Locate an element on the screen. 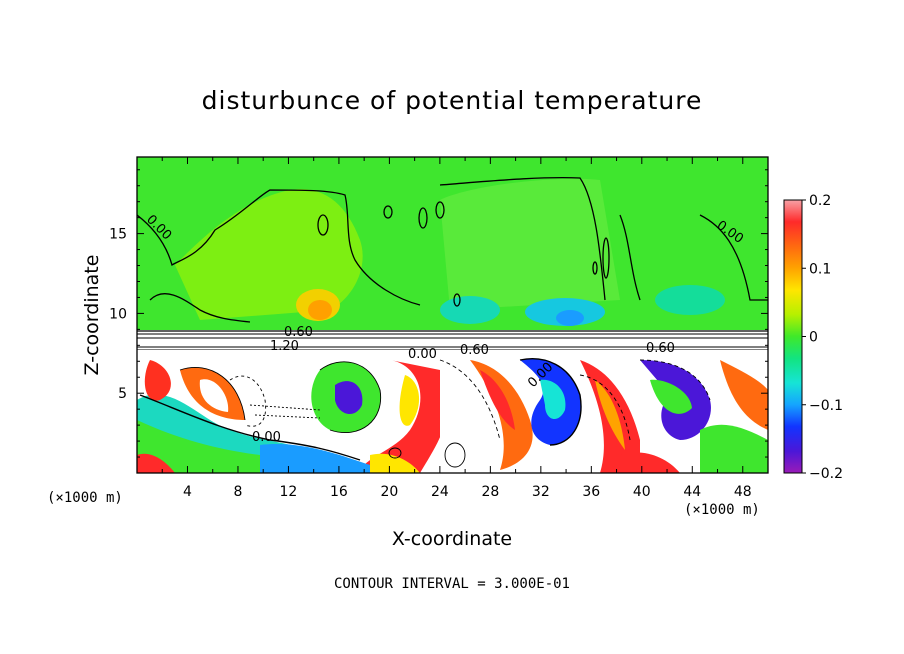  colorbar-tick-label: 0.1 is located at coordinates (820, 269).